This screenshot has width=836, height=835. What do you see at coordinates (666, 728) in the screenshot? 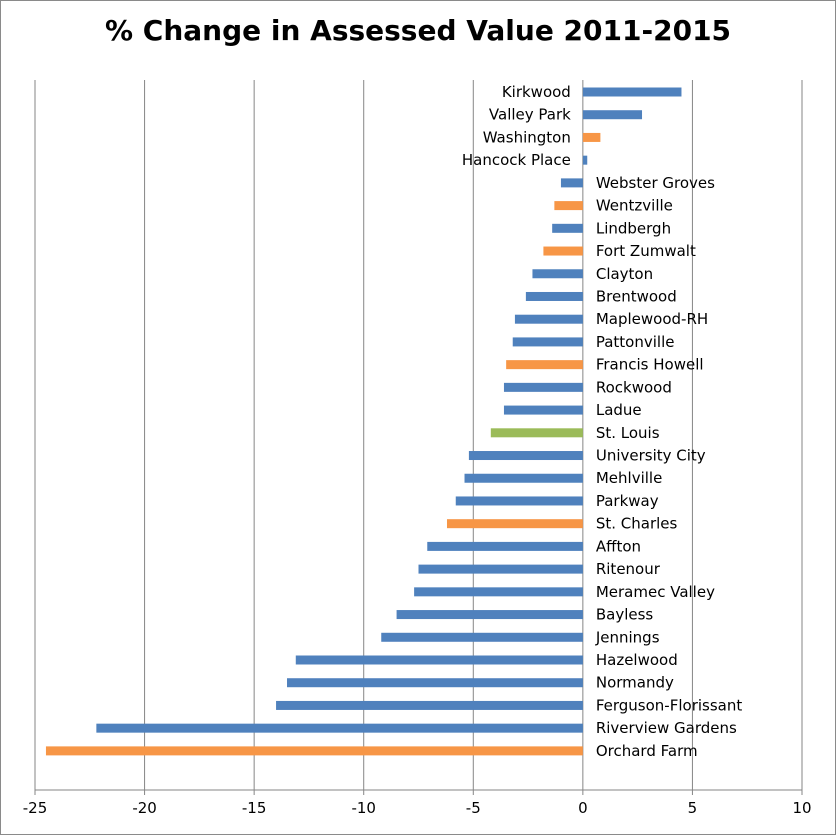
I see `category-label: Riverview Gardens` at bounding box center [666, 728].